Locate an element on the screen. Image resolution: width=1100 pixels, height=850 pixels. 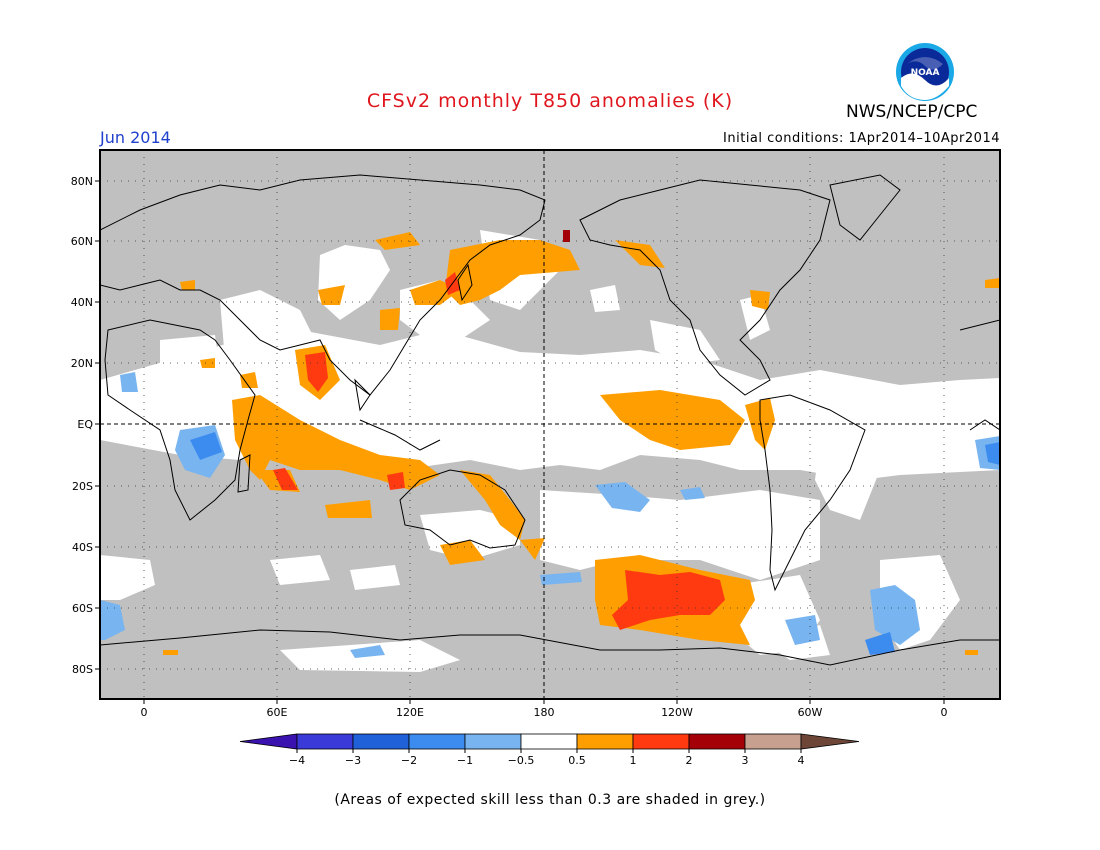
lat-label: EQ is located at coordinates (85, 424).